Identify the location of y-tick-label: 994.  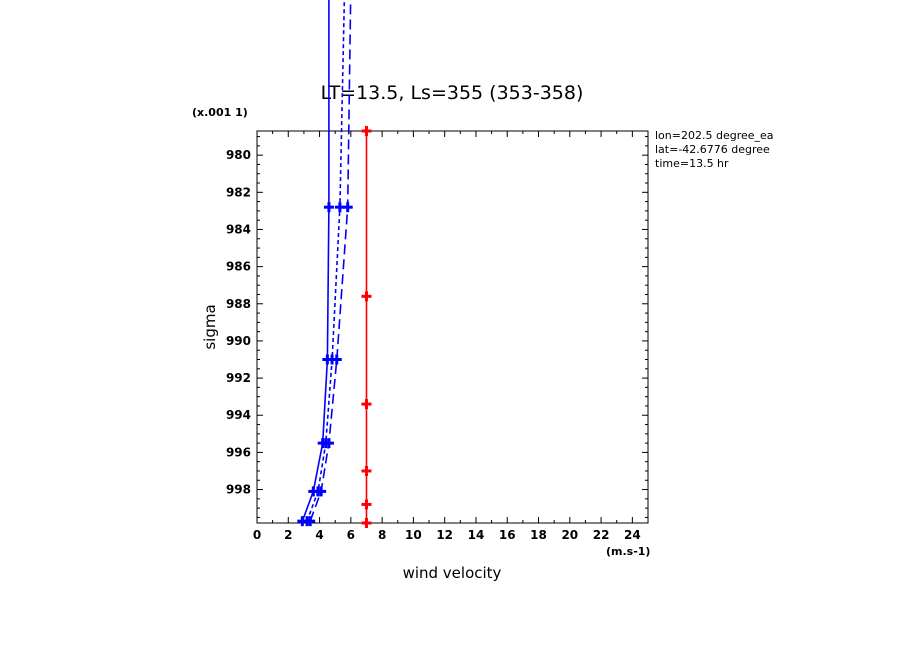
(238, 415).